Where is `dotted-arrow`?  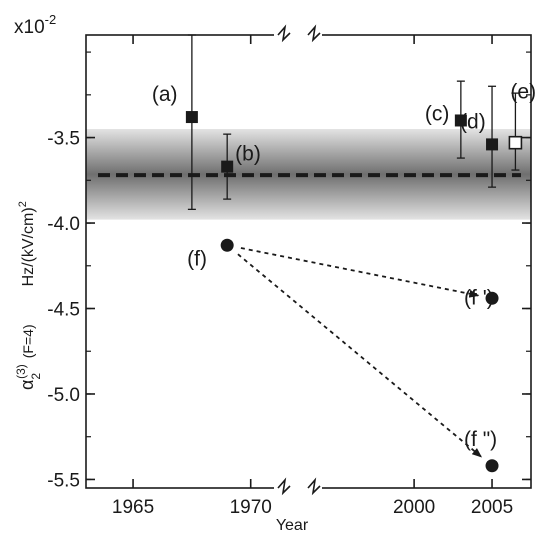
dotted-arrow is located at coordinates (360, 272).